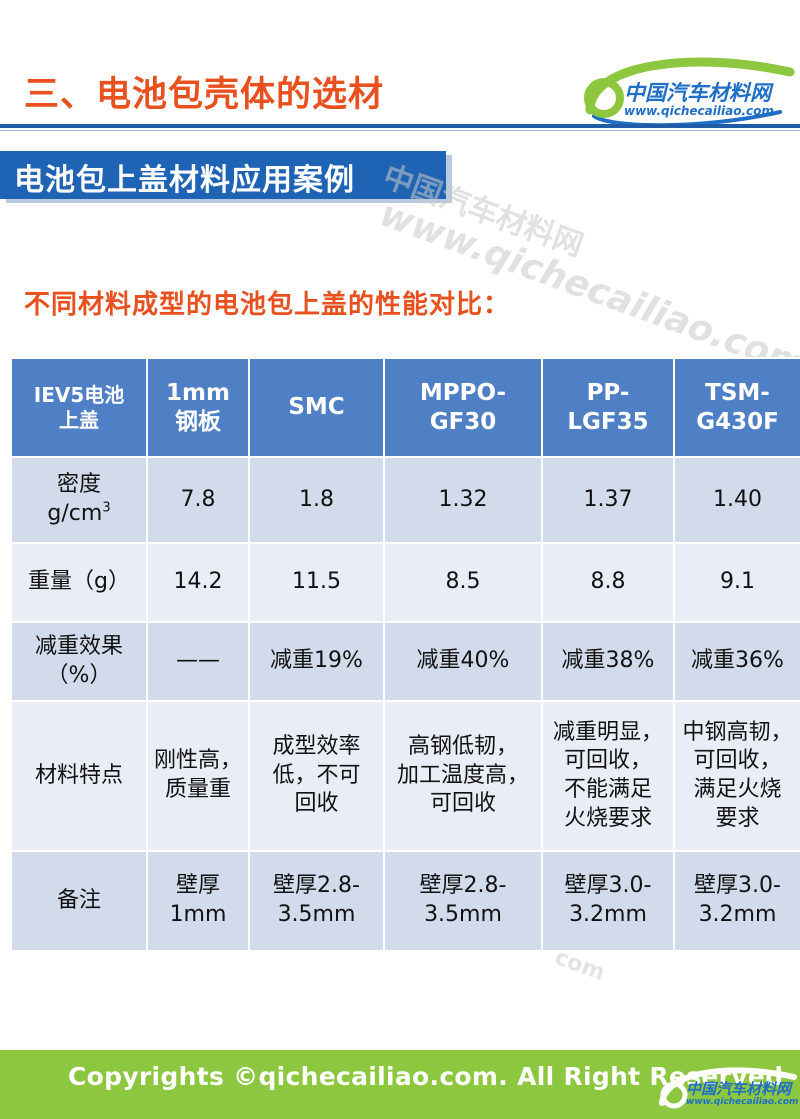  Describe the element at coordinates (316, 776) in the screenshot. I see `table-cell: 成型效率 低，不可 回收` at that location.